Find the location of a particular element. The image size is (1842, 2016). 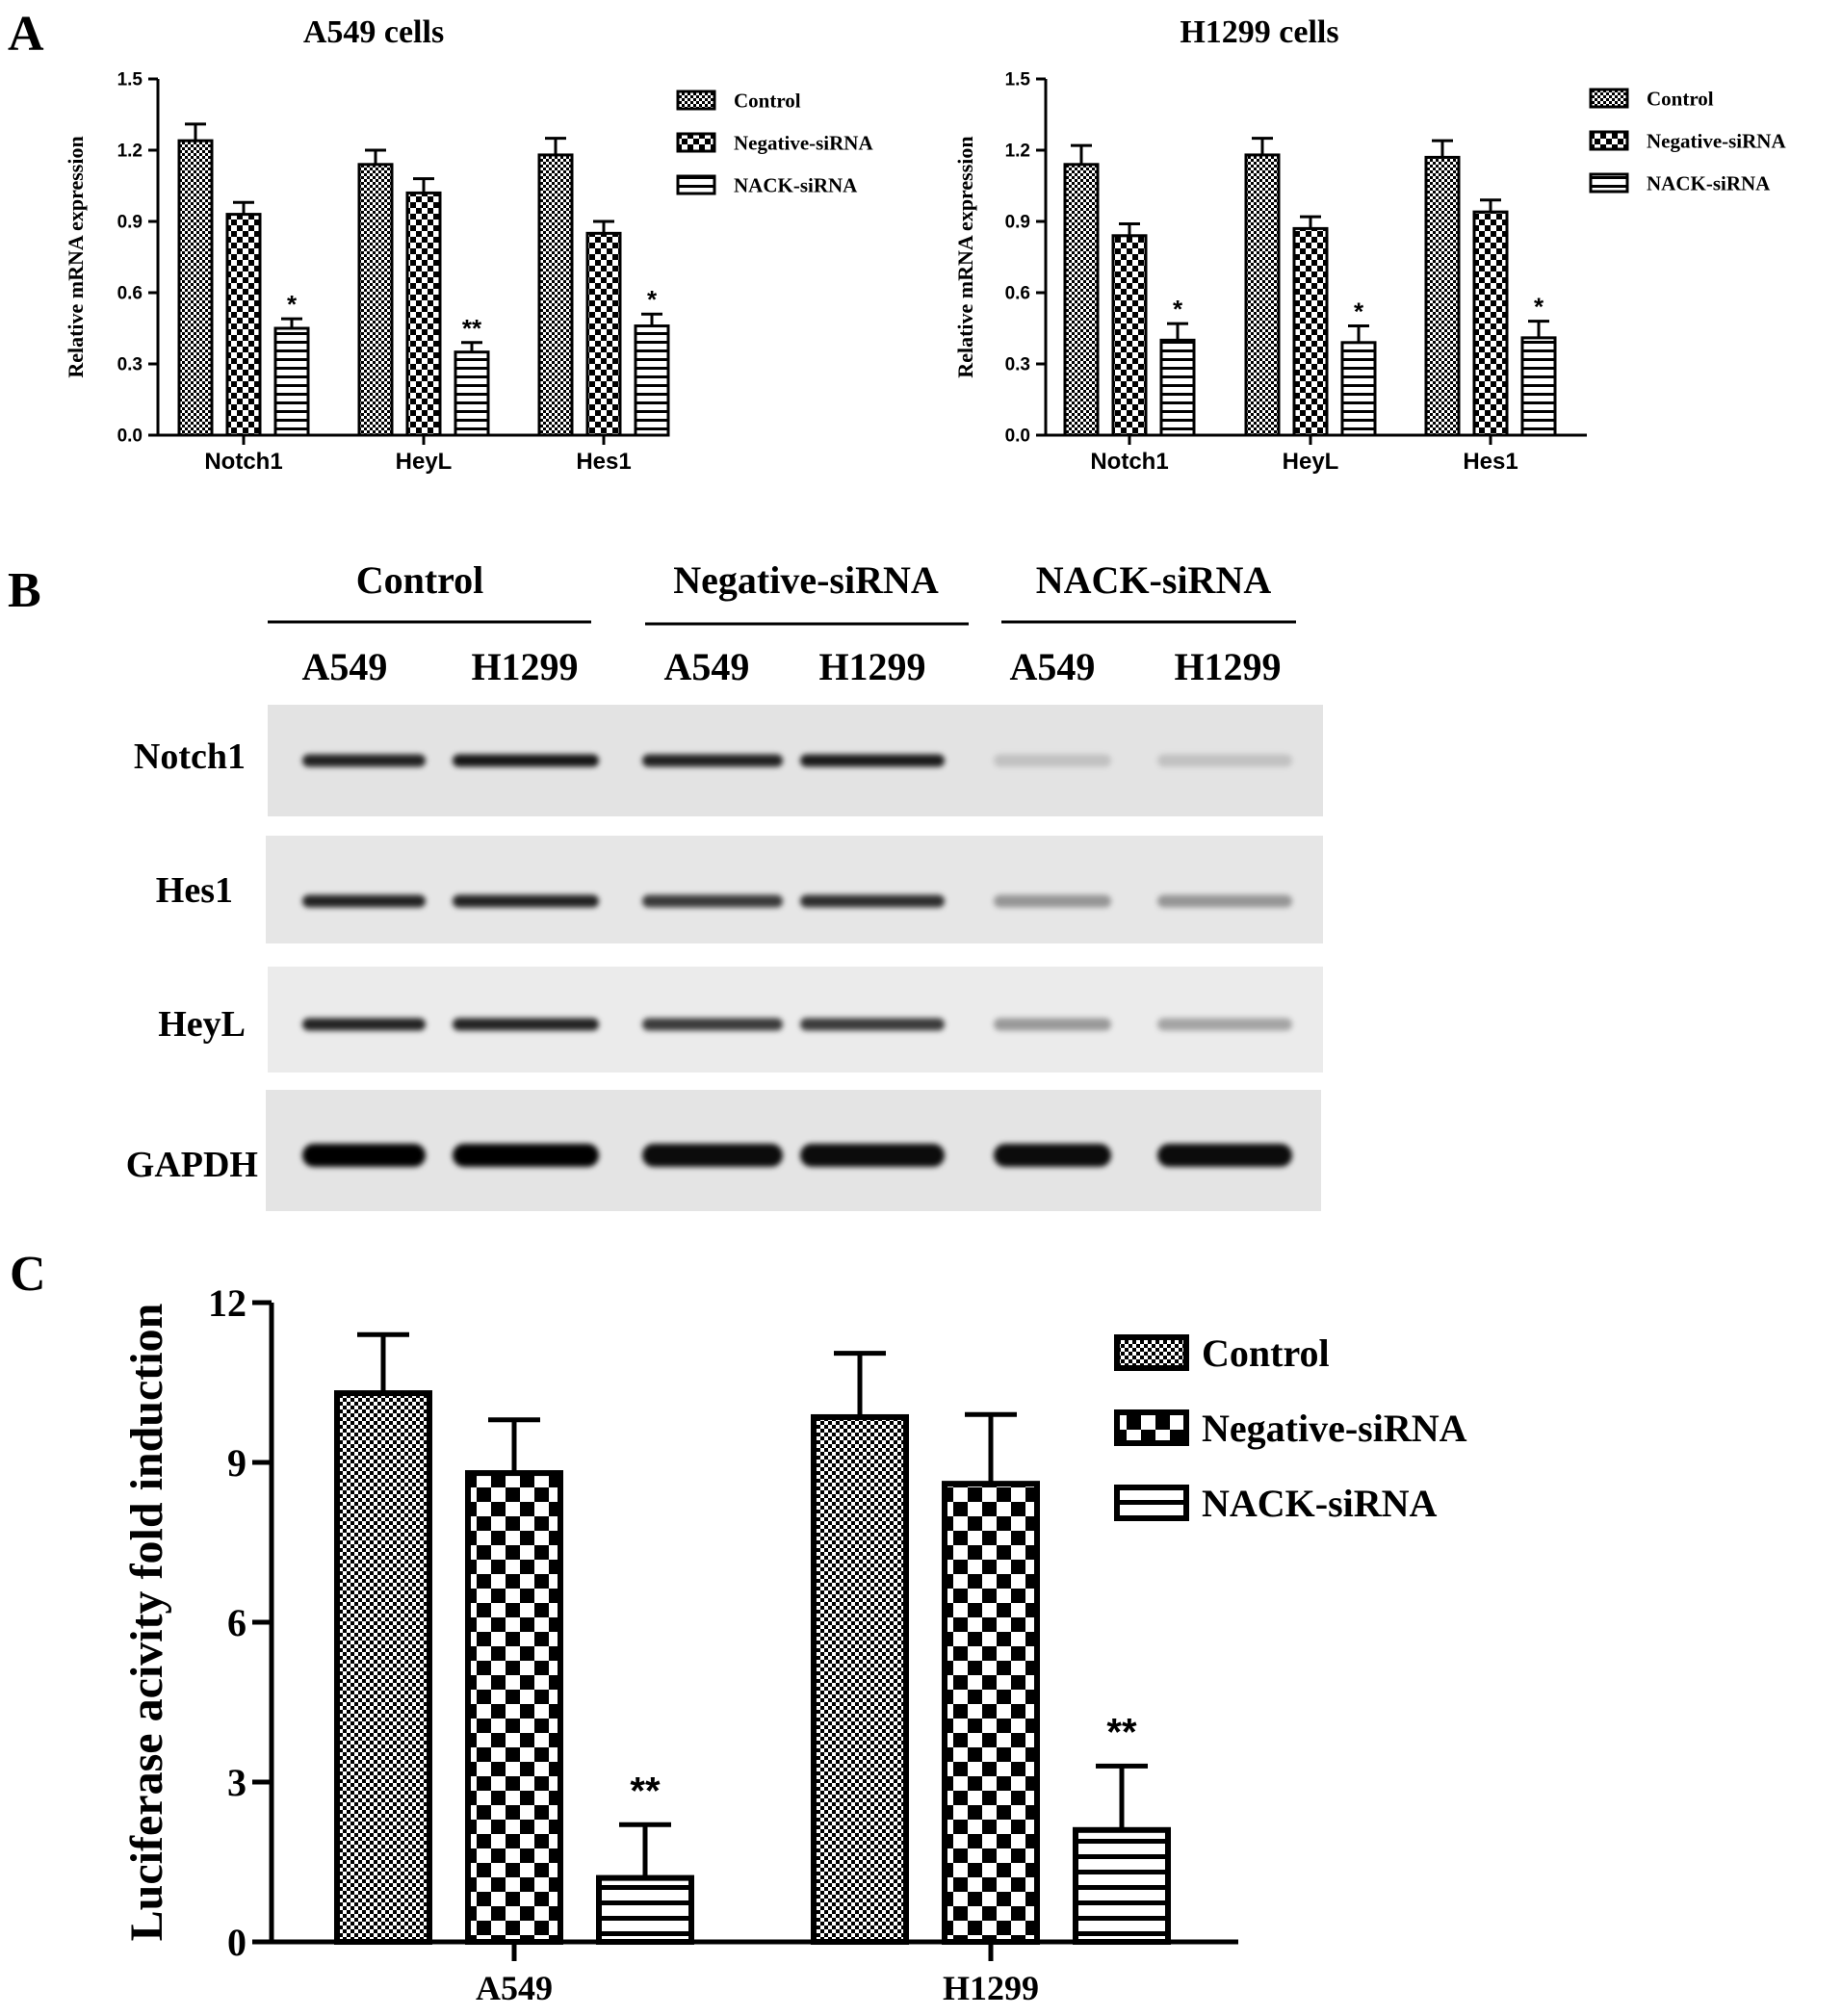

blot-group-control: Control is located at coordinates (420, 580).